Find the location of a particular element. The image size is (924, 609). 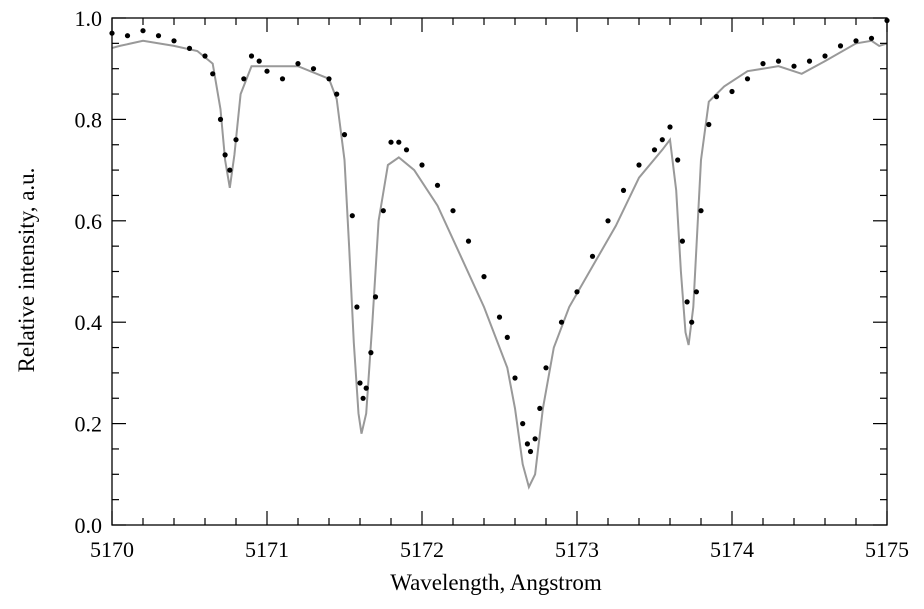

x-tick-label: 5173 is located at coordinates (577, 549).